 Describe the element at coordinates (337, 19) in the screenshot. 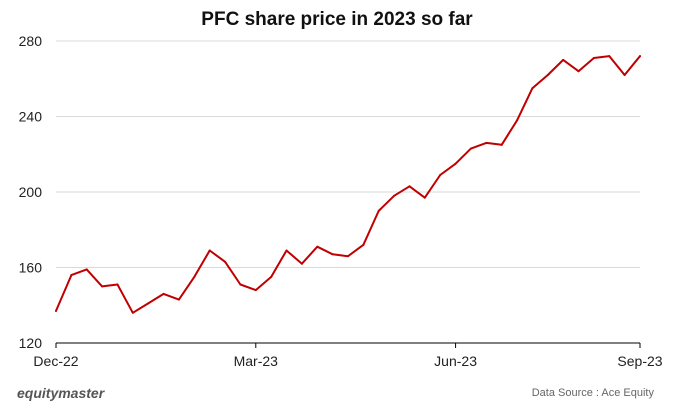

I see `chart-title: PFC share price in 2023 so far` at that location.